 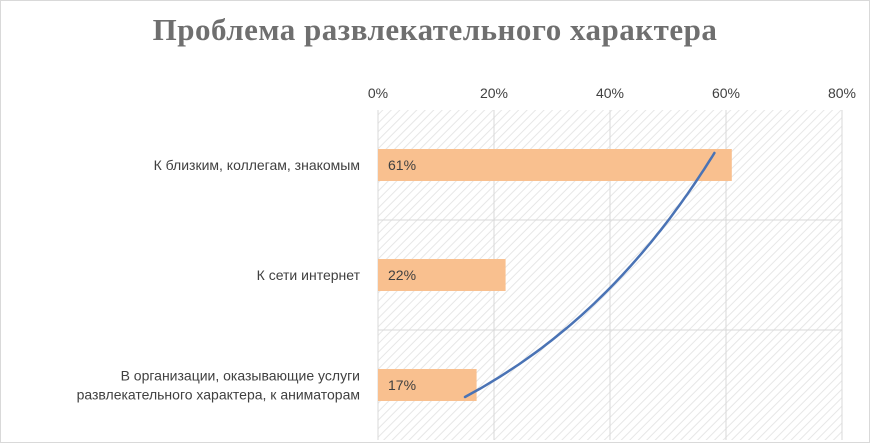 I want to click on x-tick-label: 20%, so click(x=494, y=93).